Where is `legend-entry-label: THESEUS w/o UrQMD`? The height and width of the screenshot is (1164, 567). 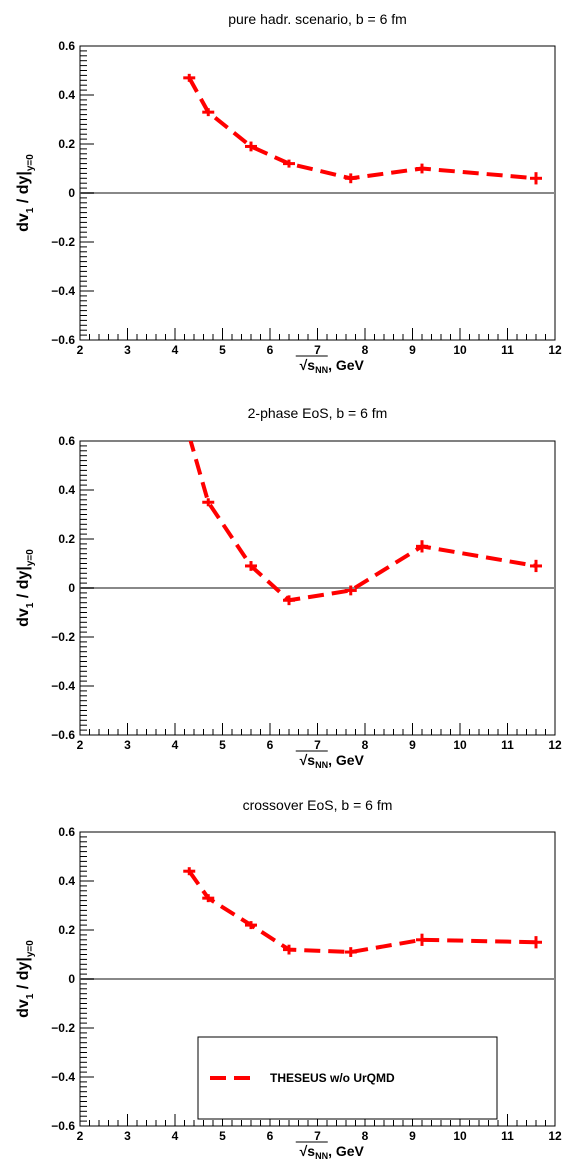 legend-entry-label: THESEUS w/o UrQMD is located at coordinates (332, 1078).